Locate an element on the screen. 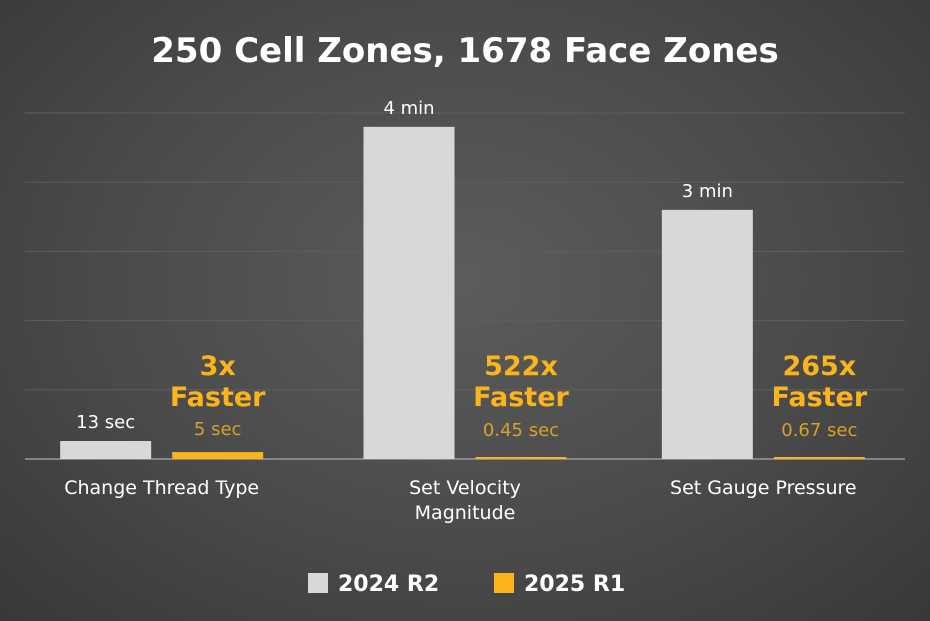 The image size is (930, 621). legend: 2024 R2 2025 R1 is located at coordinates (466, 584).